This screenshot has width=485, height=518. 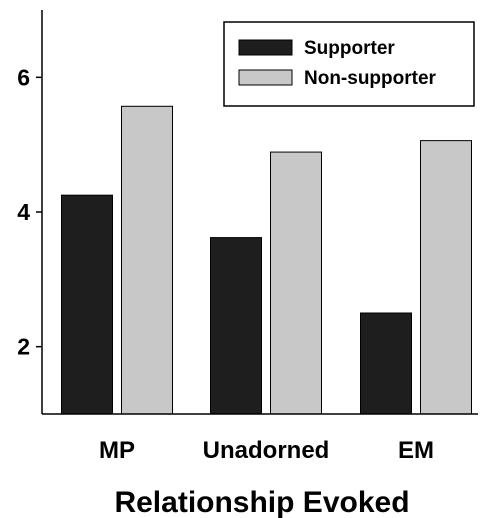 I want to click on legend-box, so click(x=349, y=64).